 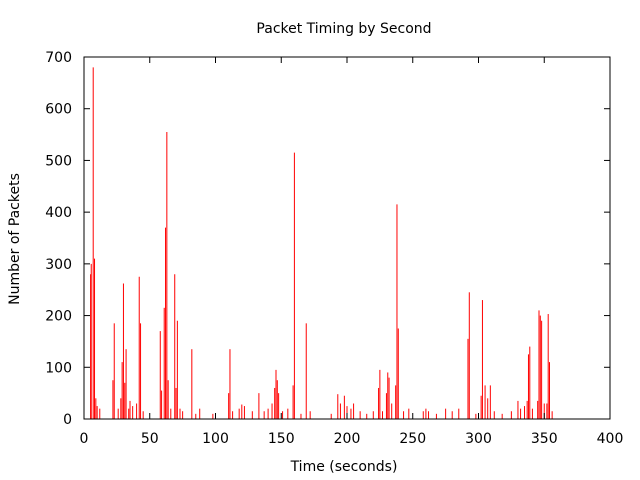 I want to click on chart-title: Packet Timing by Second, so click(x=343, y=29).